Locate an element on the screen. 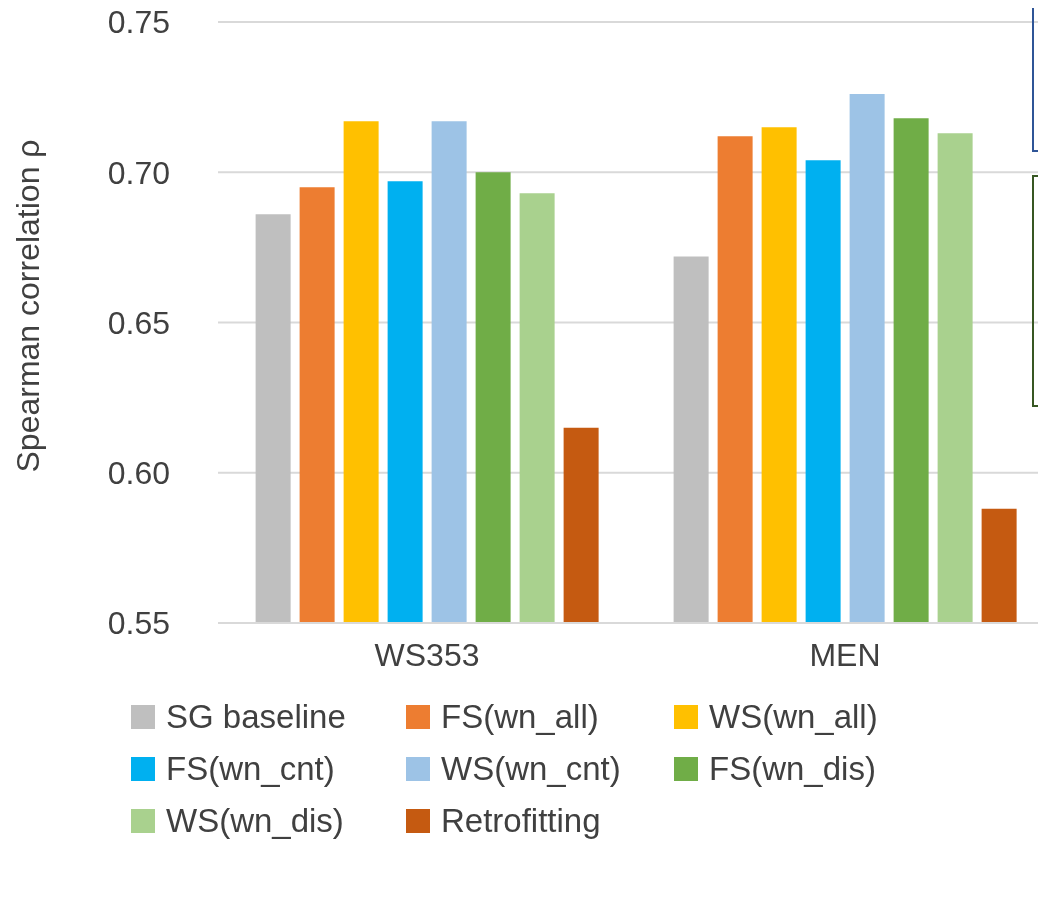 This screenshot has height=898, width=1038. legend-label: Retrofitting is located at coordinates (521, 821).